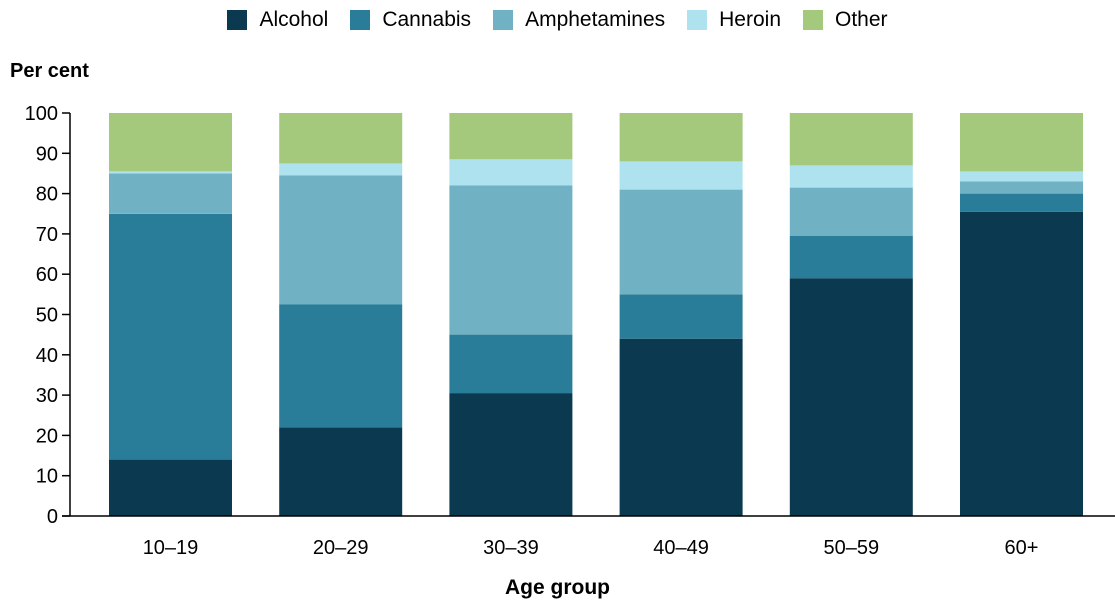  What do you see at coordinates (47, 235) in the screenshot?
I see `y-tick-label: 70` at bounding box center [47, 235].